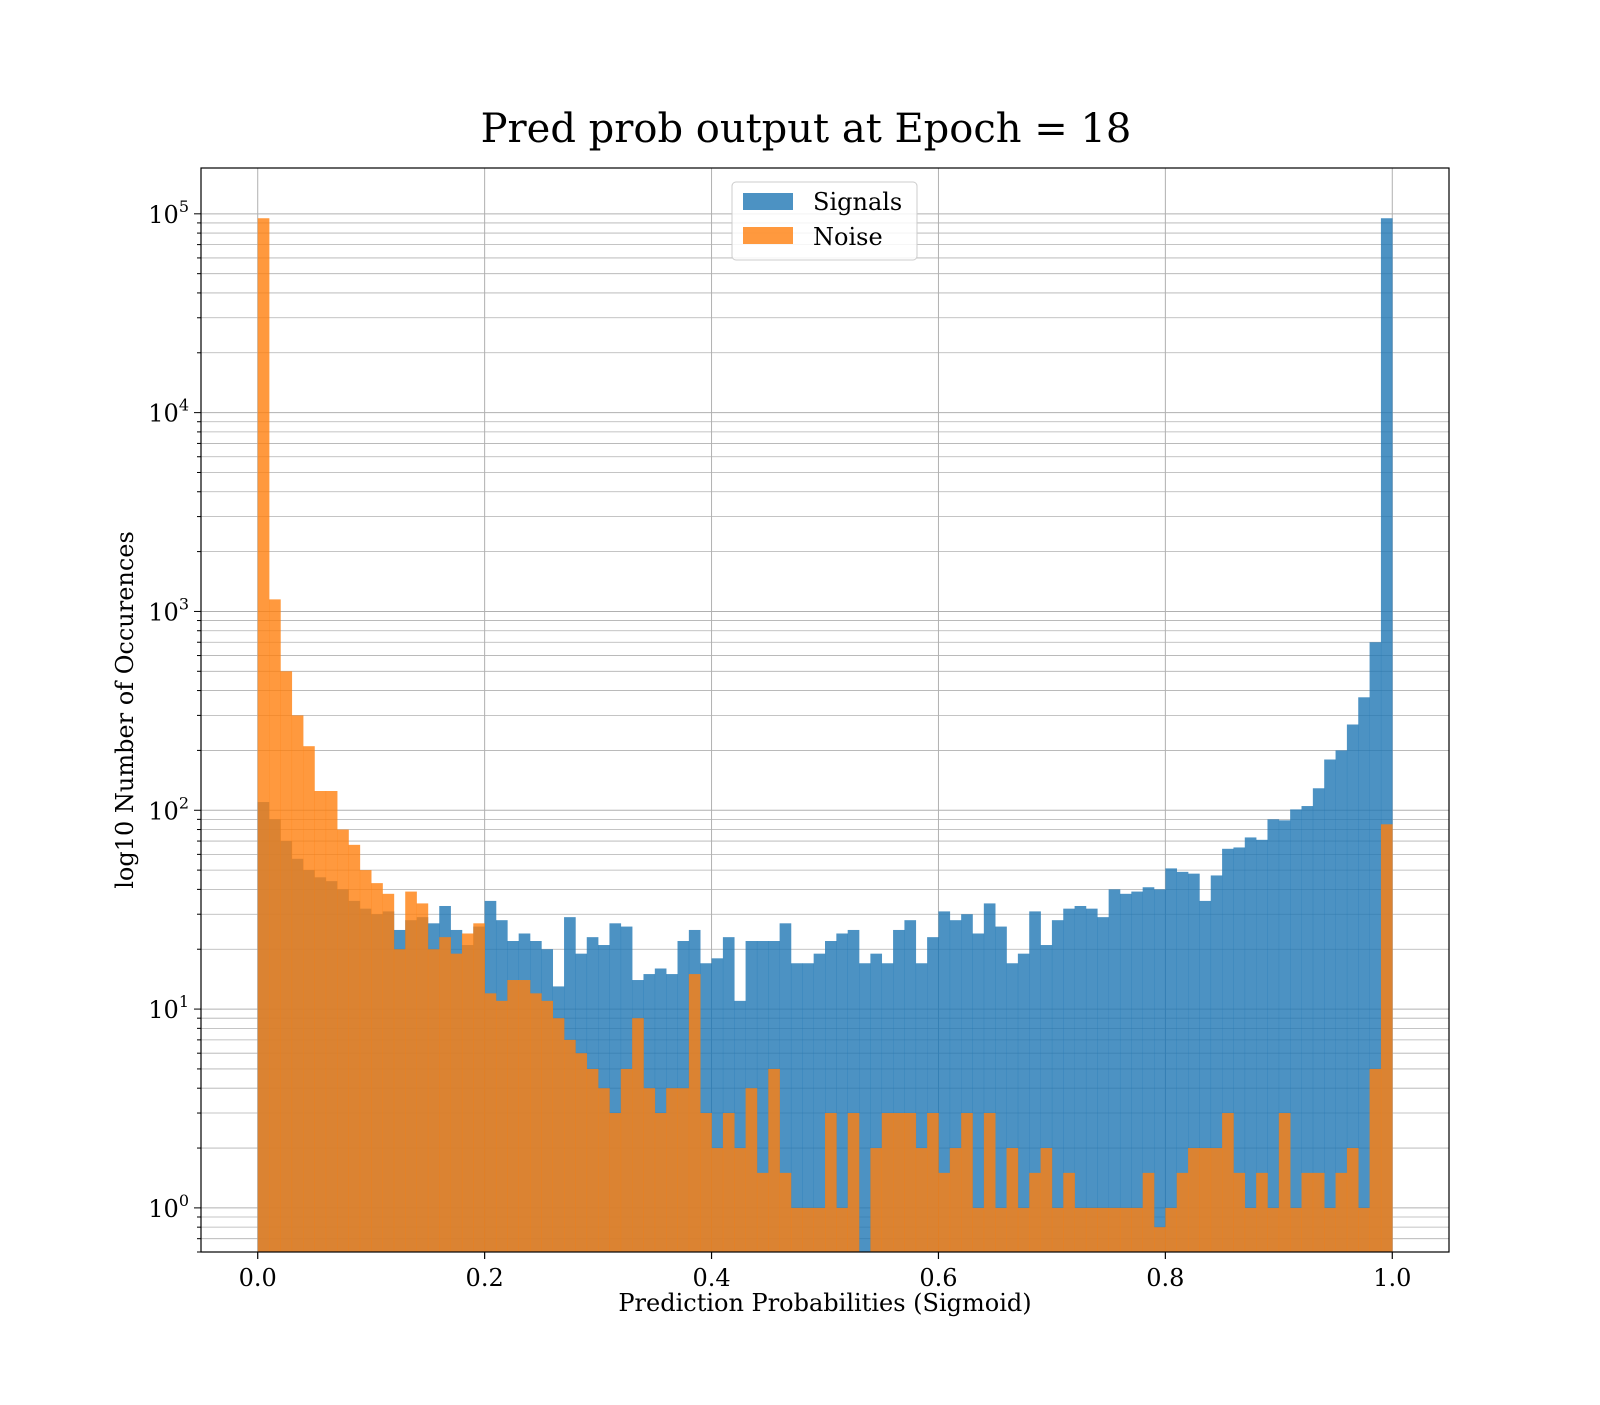  Describe the element at coordinates (1165, 1278) in the screenshot. I see `x-tick-label: 0.8` at that location.